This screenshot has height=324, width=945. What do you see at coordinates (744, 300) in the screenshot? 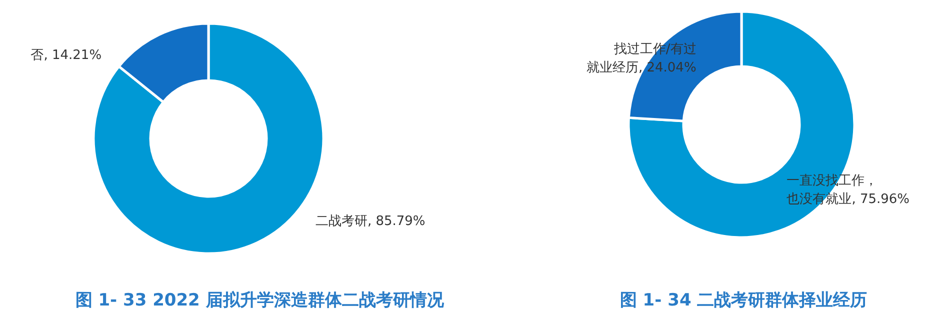
I see `text: 图 1- 34 二战考研群体择业经历` at bounding box center [744, 300].